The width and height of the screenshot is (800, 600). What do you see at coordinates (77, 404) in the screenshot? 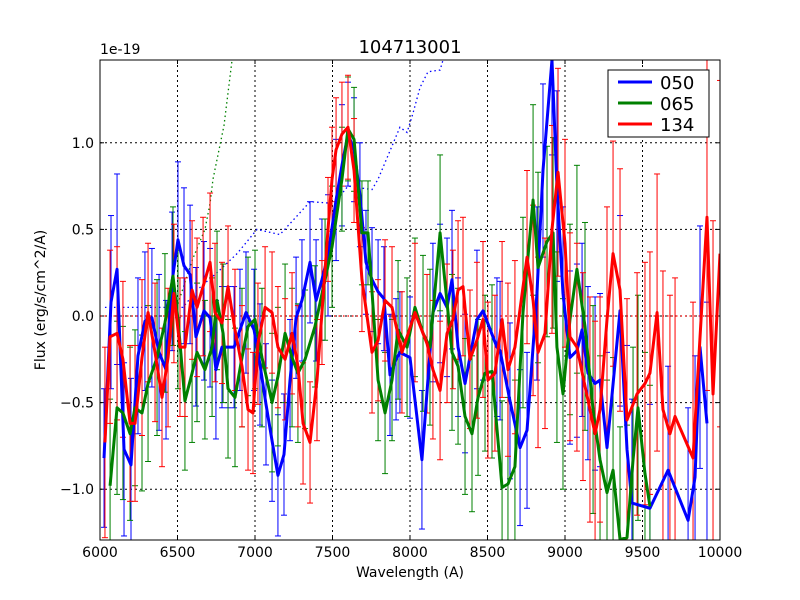
I see `y-tick-label: −0.5` at bounding box center [77, 404].